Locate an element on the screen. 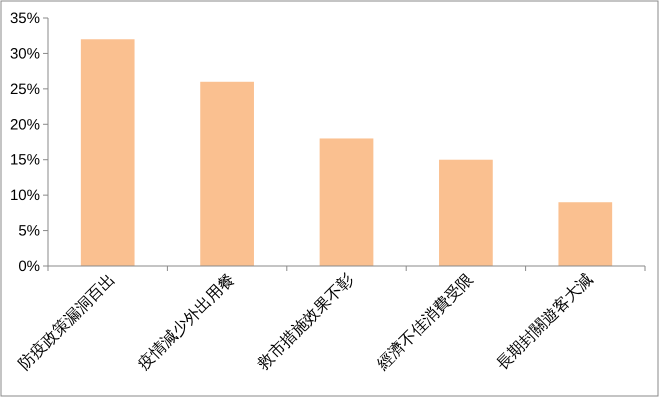 Image resolution: width=659 pixels, height=397 pixels. y-tick-label: 25% is located at coordinates (25, 89).